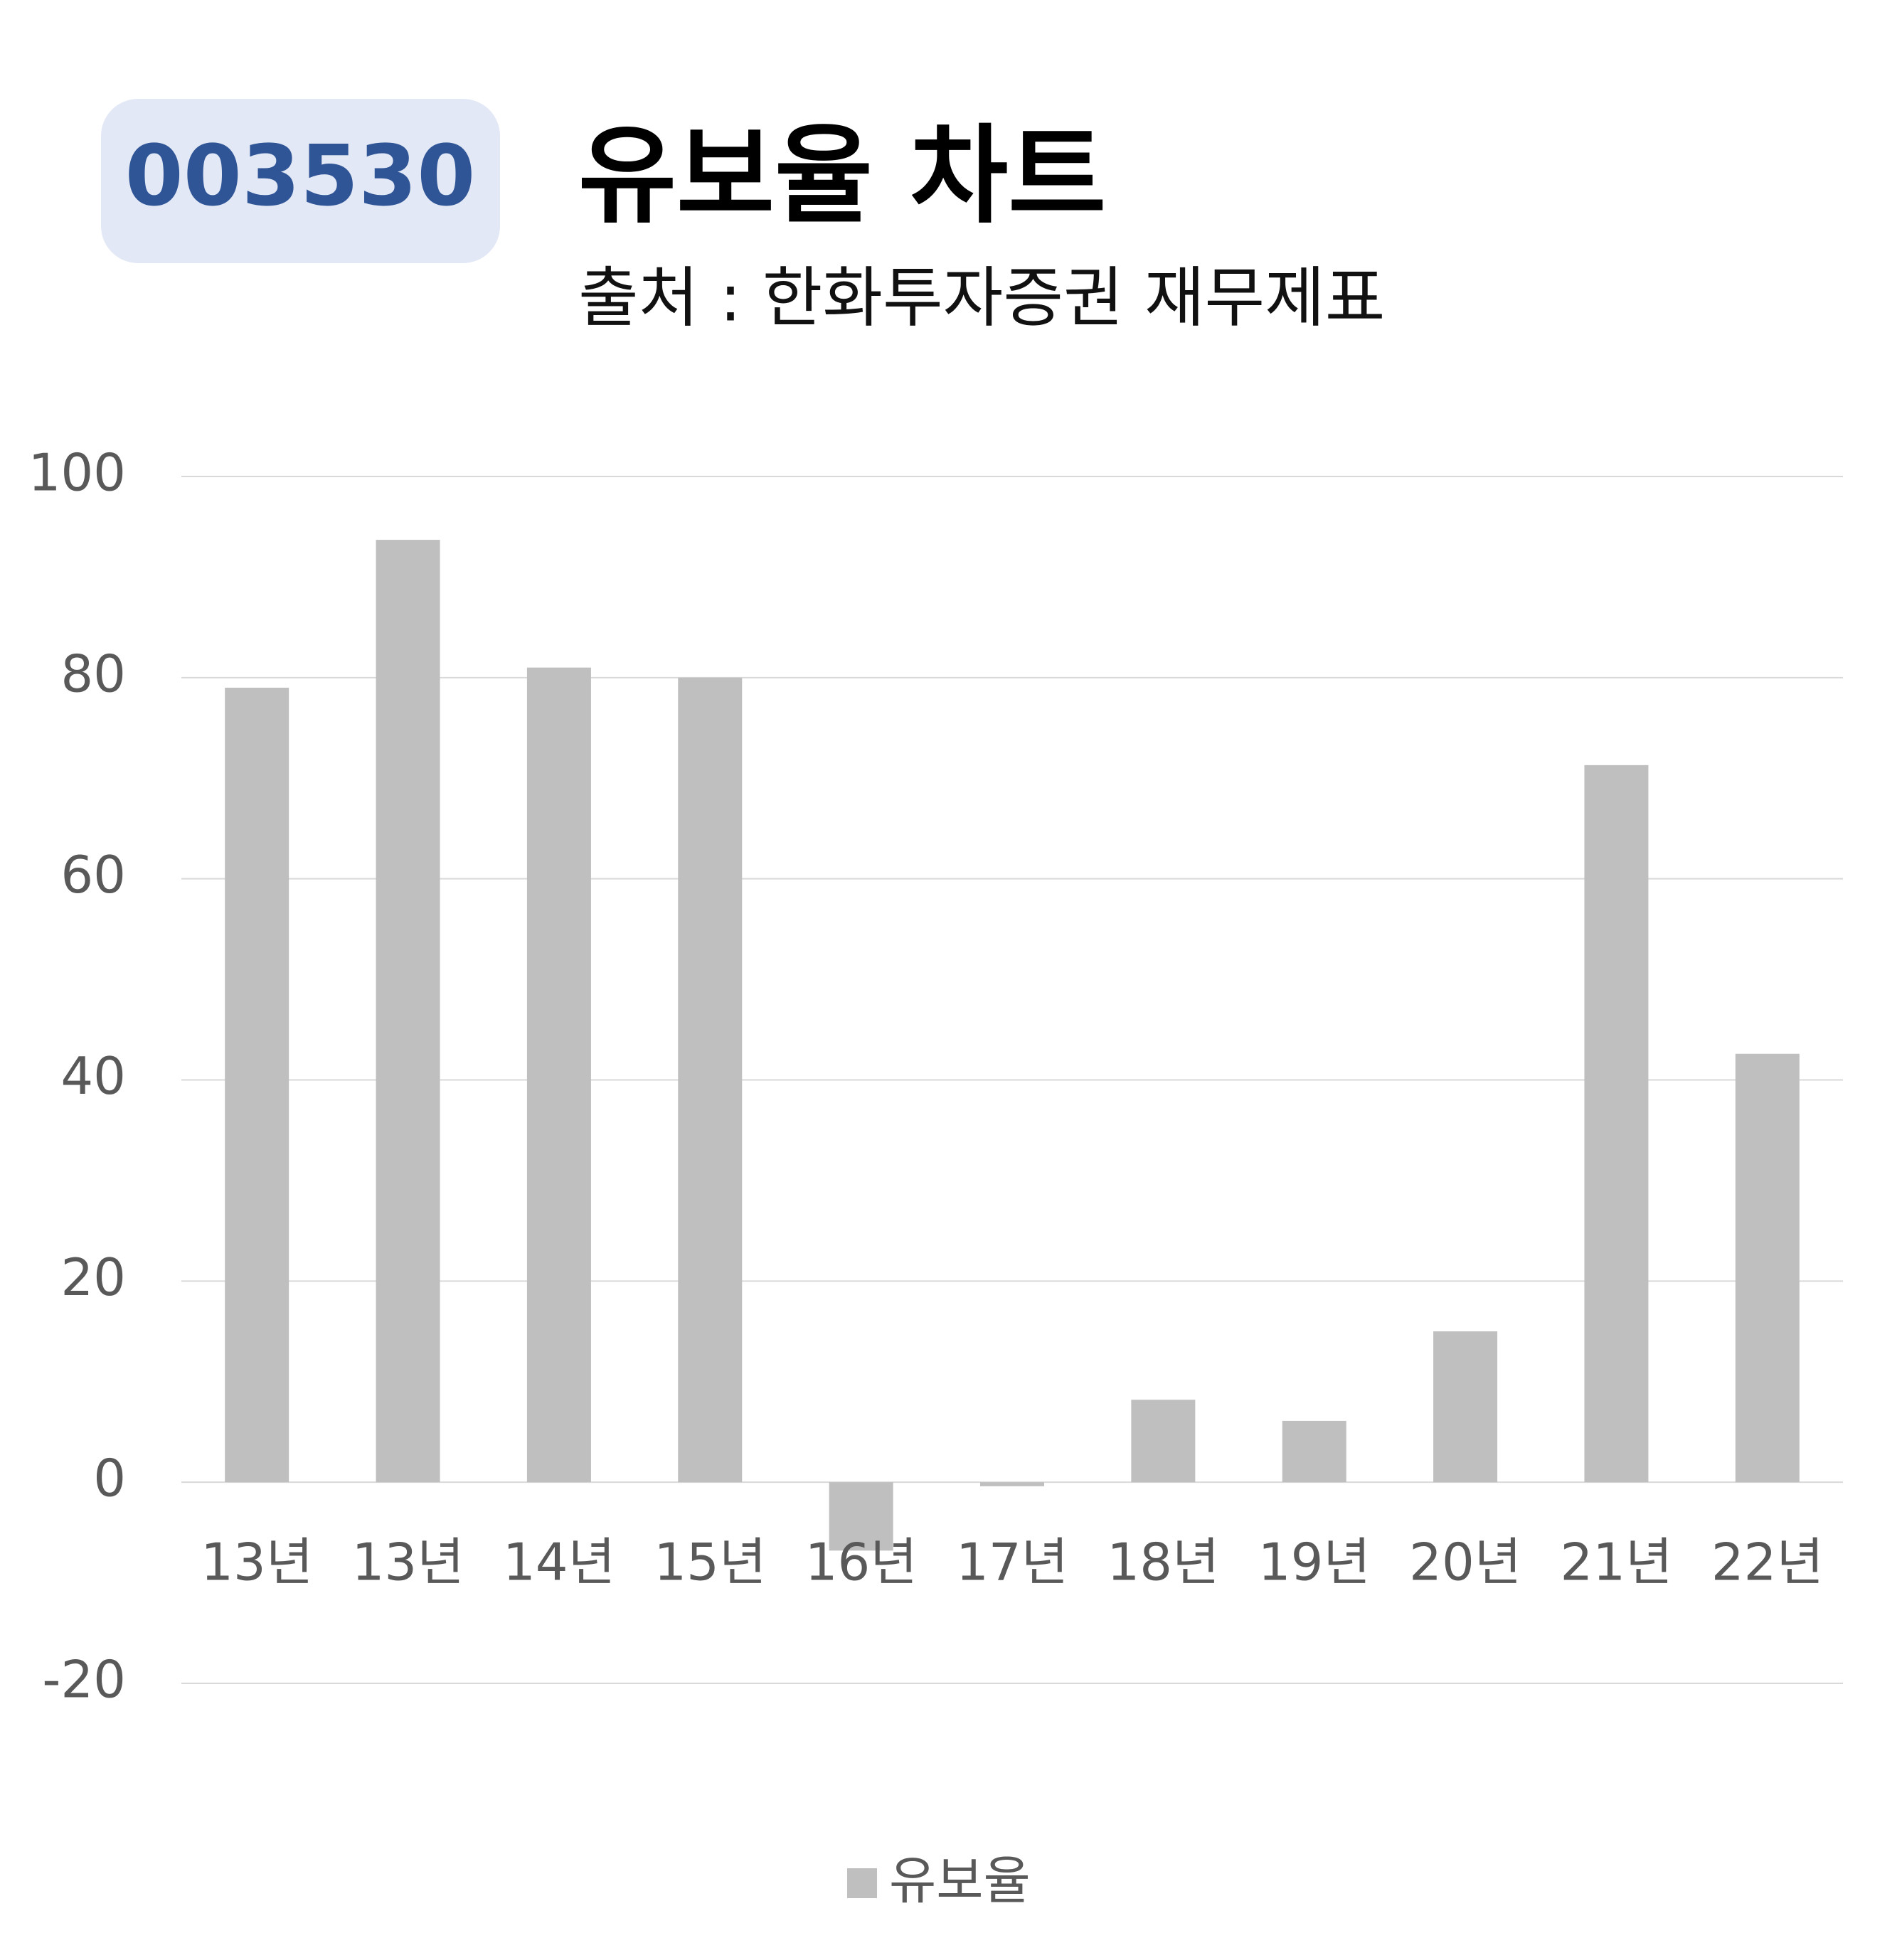 This screenshot has height=1960, width=1897. What do you see at coordinates (300, 176) in the screenshot?
I see `code: 003530` at bounding box center [300, 176].